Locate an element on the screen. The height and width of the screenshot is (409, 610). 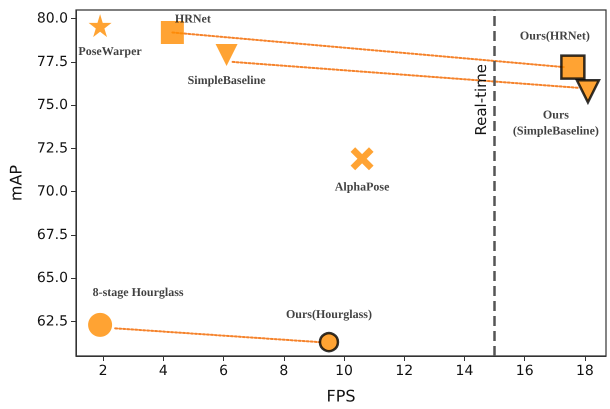
y-tick-label: 67.5 is located at coordinates (52, 234).